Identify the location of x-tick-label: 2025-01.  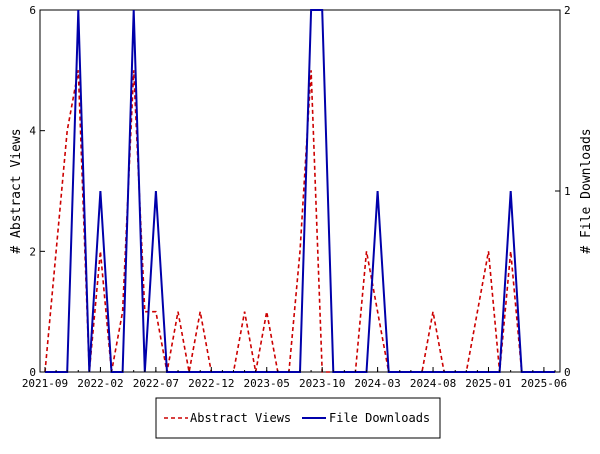
(488, 383).